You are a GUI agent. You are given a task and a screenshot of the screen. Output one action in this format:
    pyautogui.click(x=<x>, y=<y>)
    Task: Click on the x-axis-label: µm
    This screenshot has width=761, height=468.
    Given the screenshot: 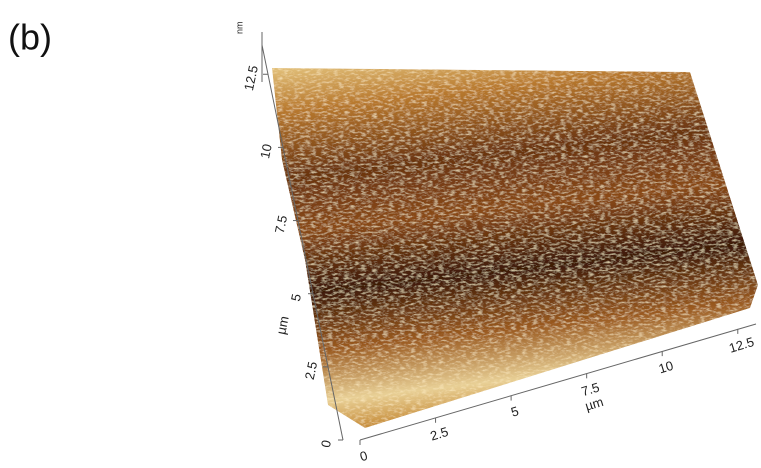 What is the action you would take?
    pyautogui.click(x=594, y=404)
    